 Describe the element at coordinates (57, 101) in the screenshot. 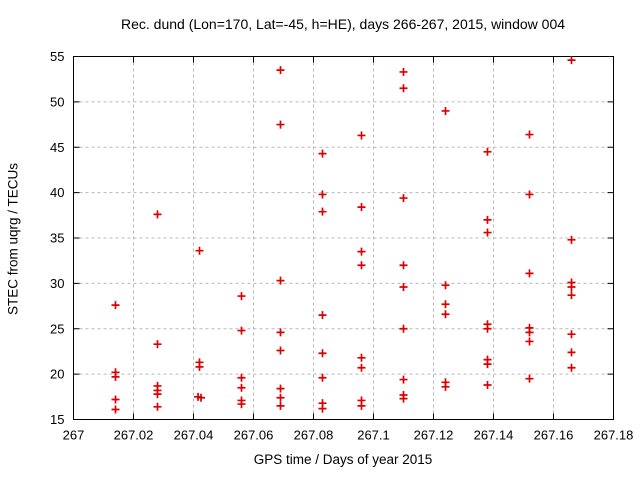

I see `y-tick-label: 50` at that location.